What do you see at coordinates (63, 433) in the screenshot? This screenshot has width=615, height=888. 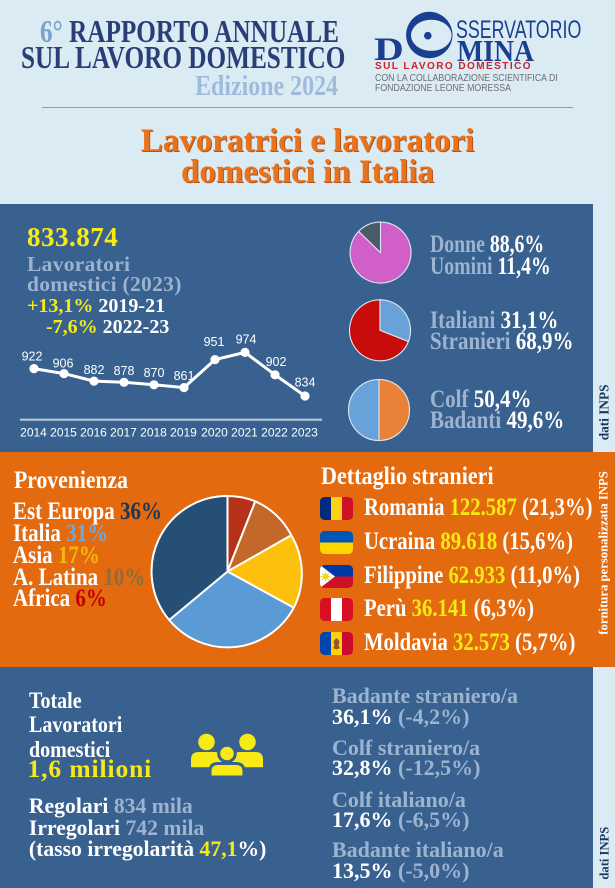 I see `svg-text: 2015` at bounding box center [63, 433].